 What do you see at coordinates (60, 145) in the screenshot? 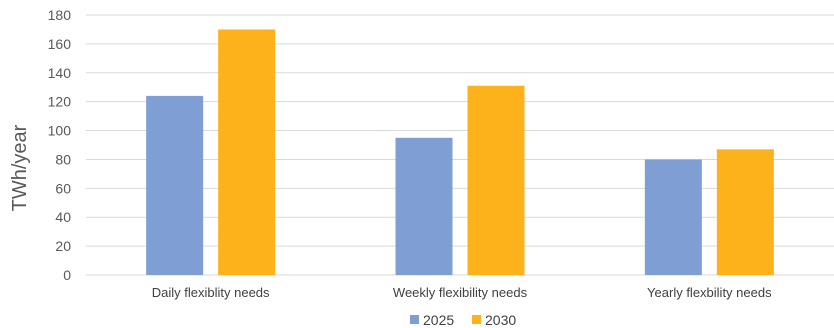
I see `y-axis-ticks: 0 20 40 60 80 100 120 140 160 180` at bounding box center [60, 145].